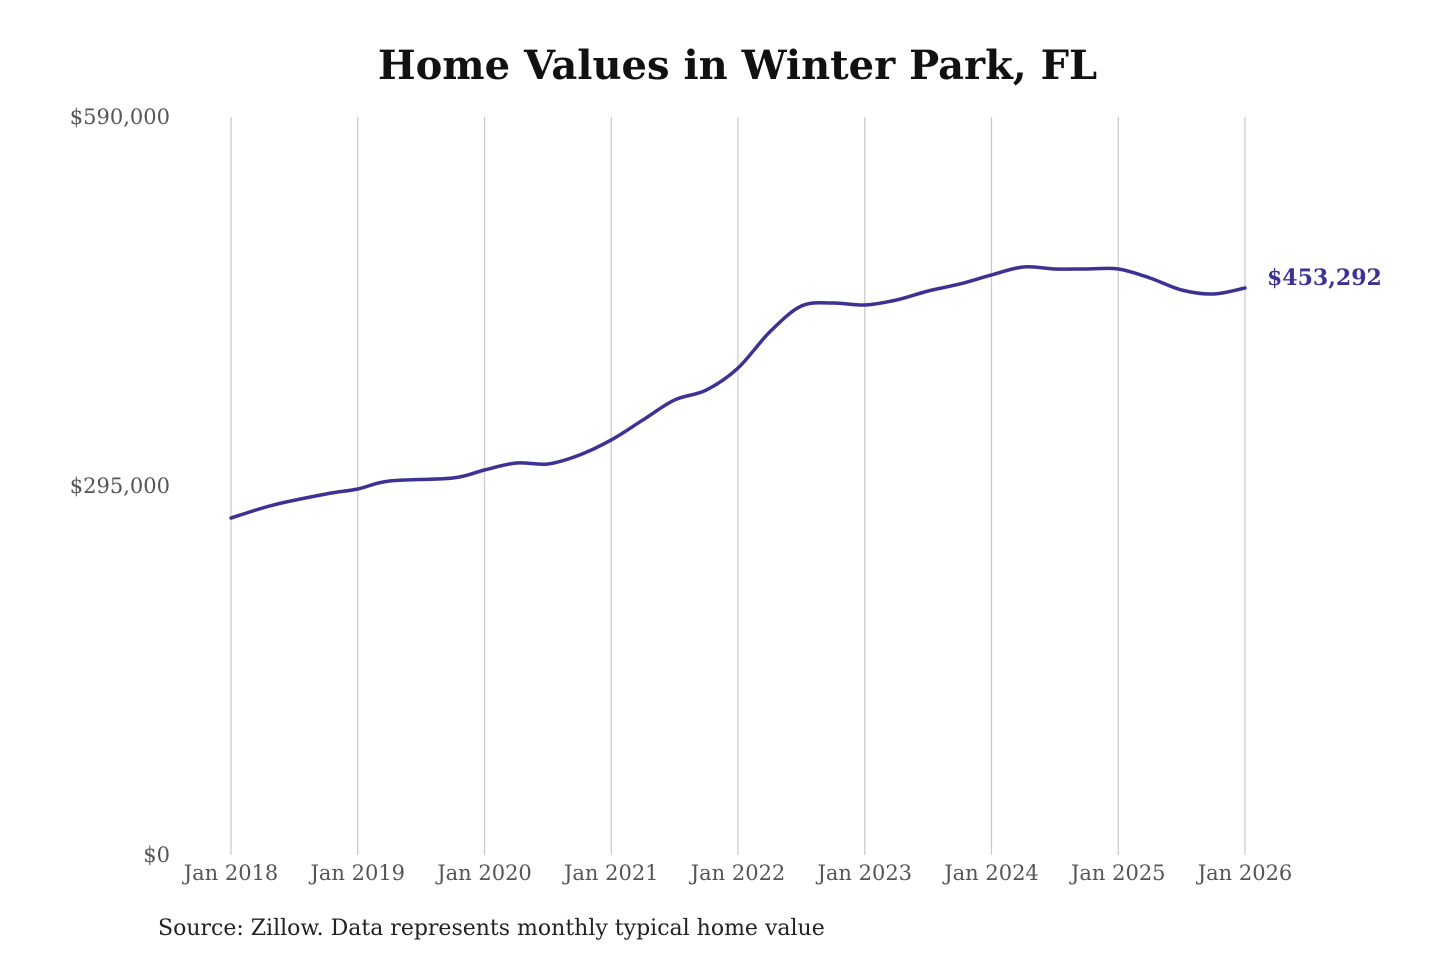 The width and height of the screenshot is (1440, 960). Describe the element at coordinates (737, 873) in the screenshot. I see `x-tick-label: Jan 2022` at that location.